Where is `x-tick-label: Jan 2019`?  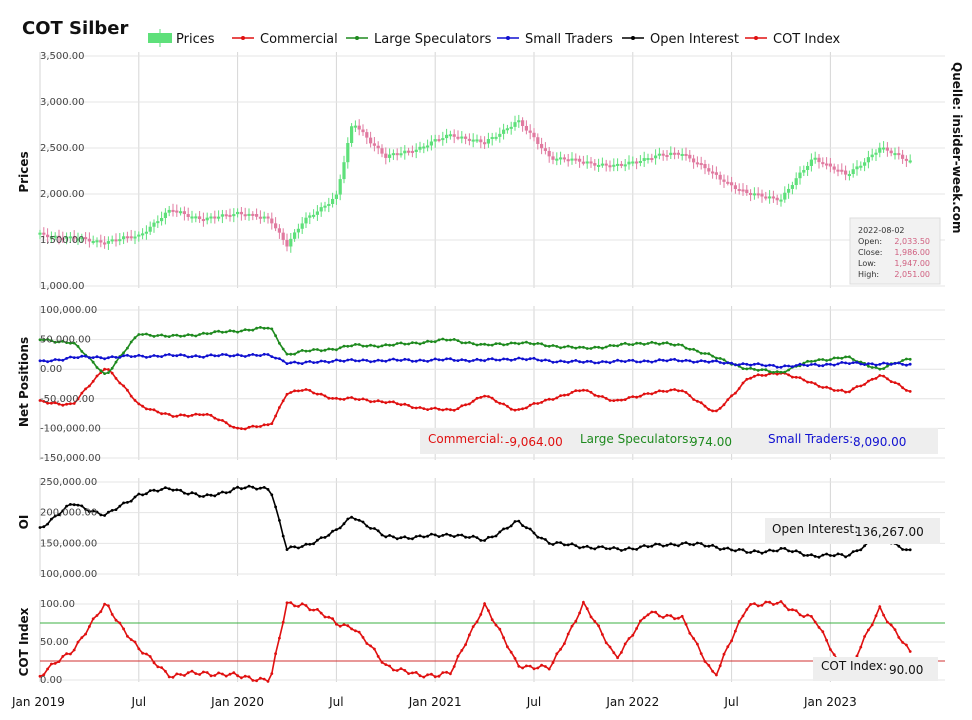
x-tick-label: Jan 2019 is located at coordinates (38, 702).